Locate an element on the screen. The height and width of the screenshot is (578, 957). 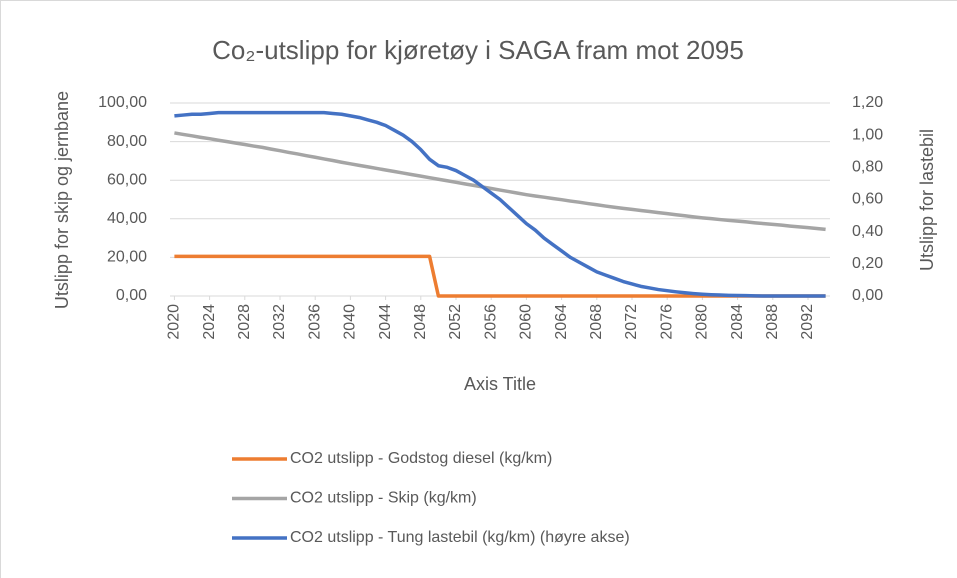
y2-tick-label: 0,80 is located at coordinates (867, 167).